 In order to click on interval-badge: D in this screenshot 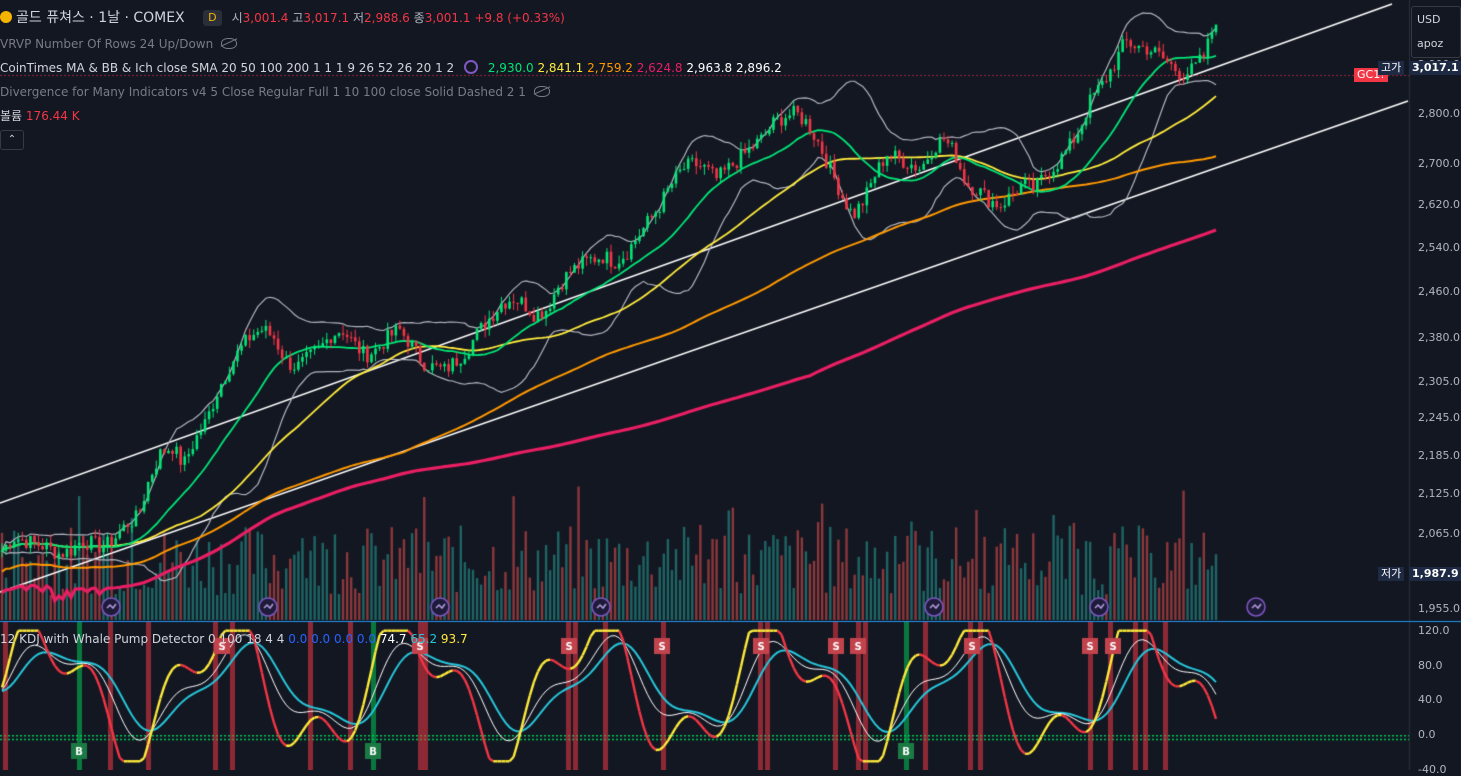, I will do `click(212, 18)`.